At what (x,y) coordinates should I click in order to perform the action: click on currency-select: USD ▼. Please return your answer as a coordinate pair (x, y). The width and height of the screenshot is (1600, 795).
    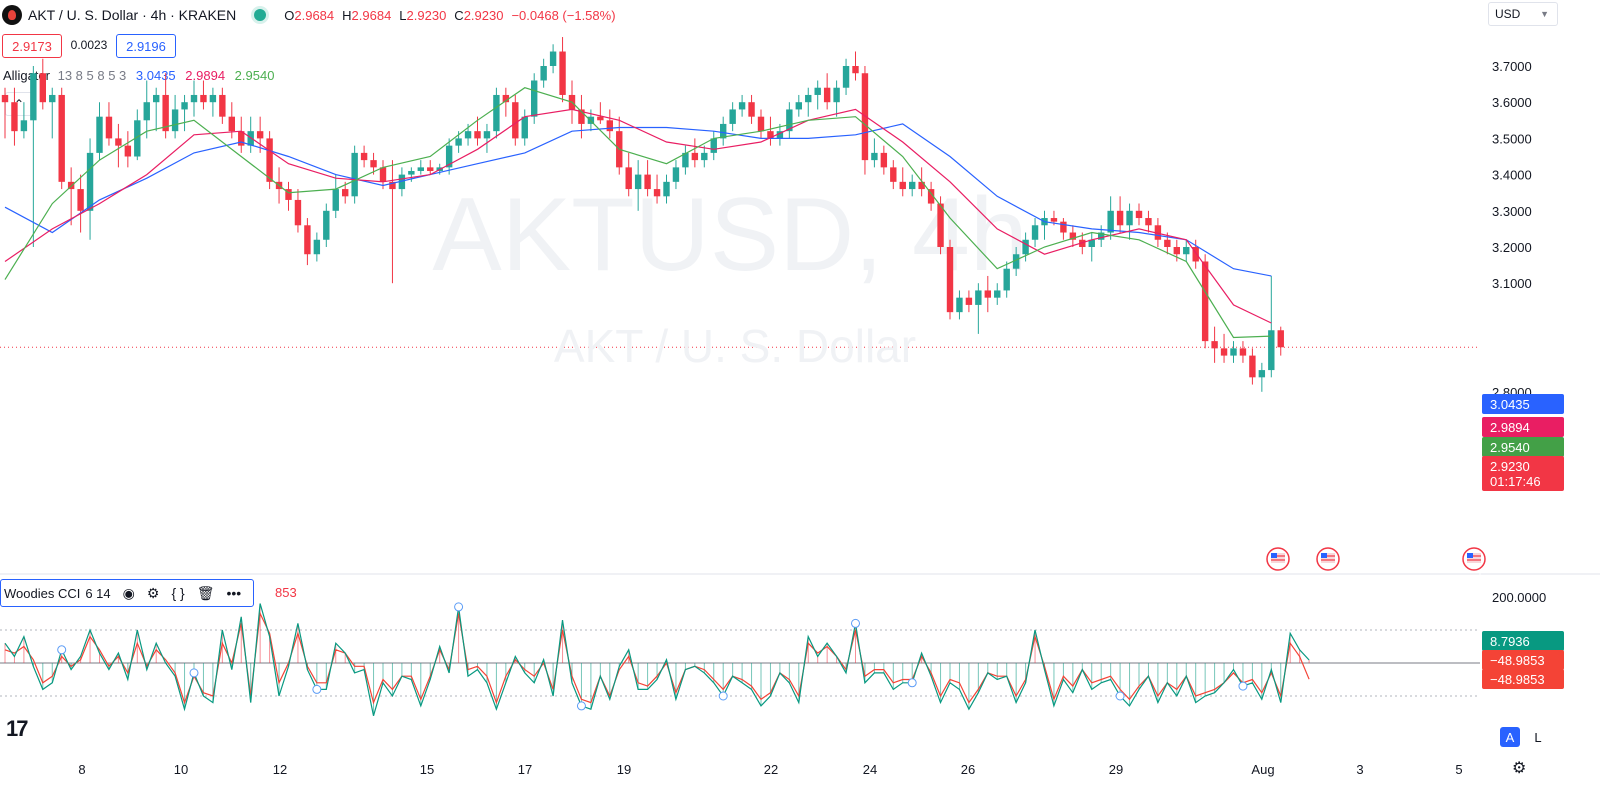
    Looking at the image, I should click on (1523, 14).